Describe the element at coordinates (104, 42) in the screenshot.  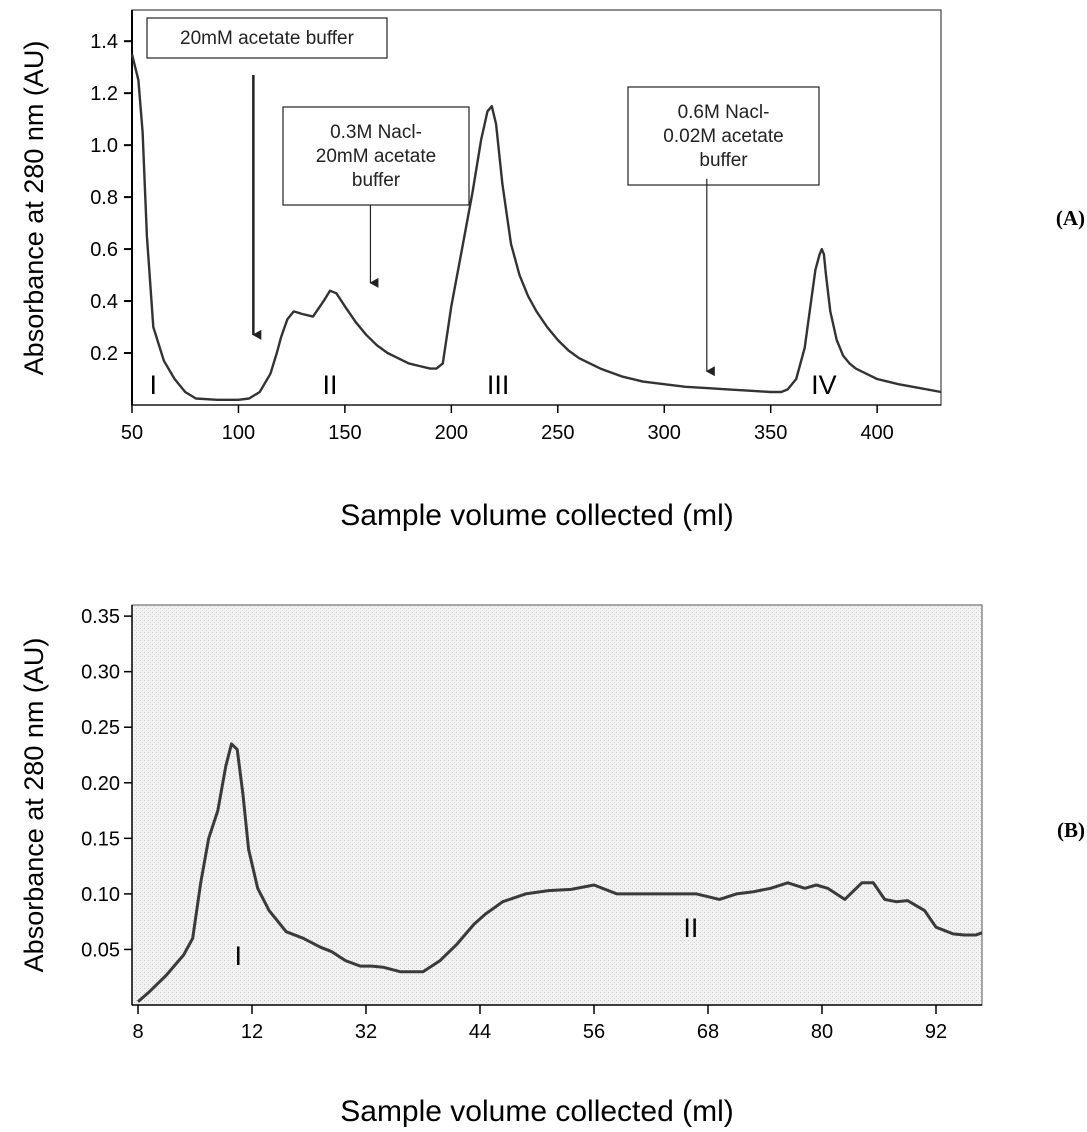
I see `y-tick-label: 1.4` at that location.